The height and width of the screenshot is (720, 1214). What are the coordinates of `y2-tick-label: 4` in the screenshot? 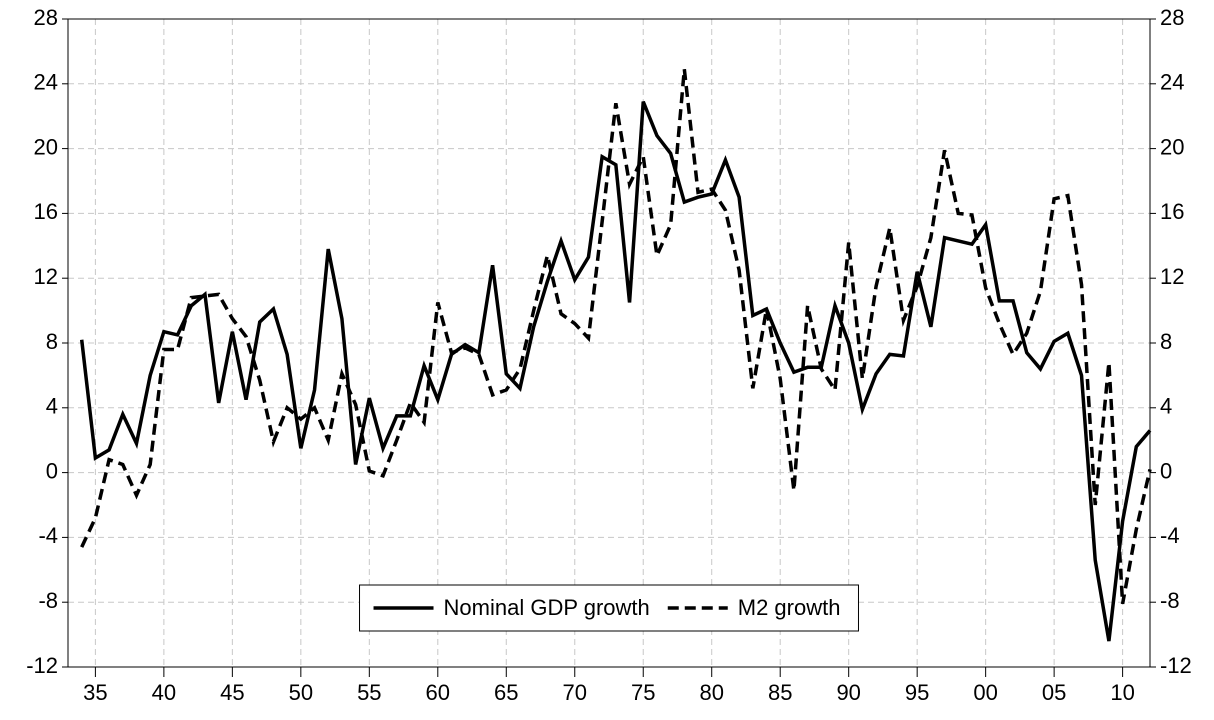 It's located at (1166, 406).